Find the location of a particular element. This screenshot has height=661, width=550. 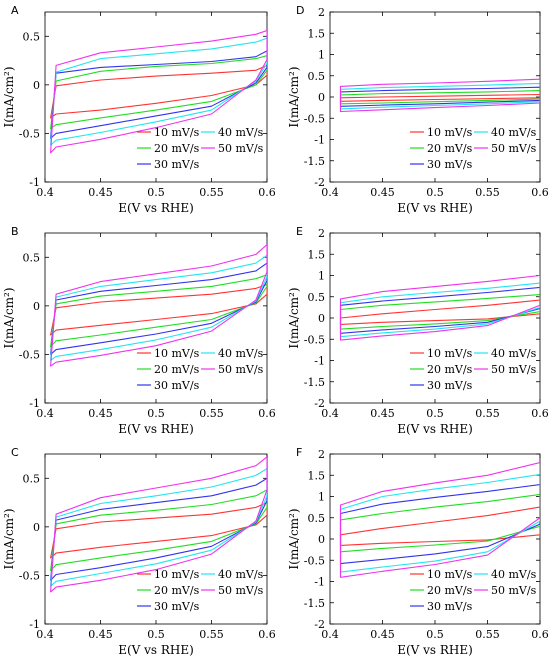

y-tick-label: -1.5 is located at coordinates (314, 603).